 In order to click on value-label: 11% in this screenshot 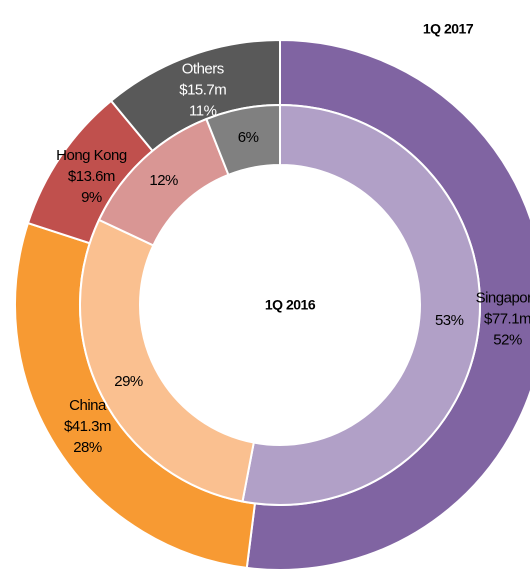, I will do `click(203, 110)`.